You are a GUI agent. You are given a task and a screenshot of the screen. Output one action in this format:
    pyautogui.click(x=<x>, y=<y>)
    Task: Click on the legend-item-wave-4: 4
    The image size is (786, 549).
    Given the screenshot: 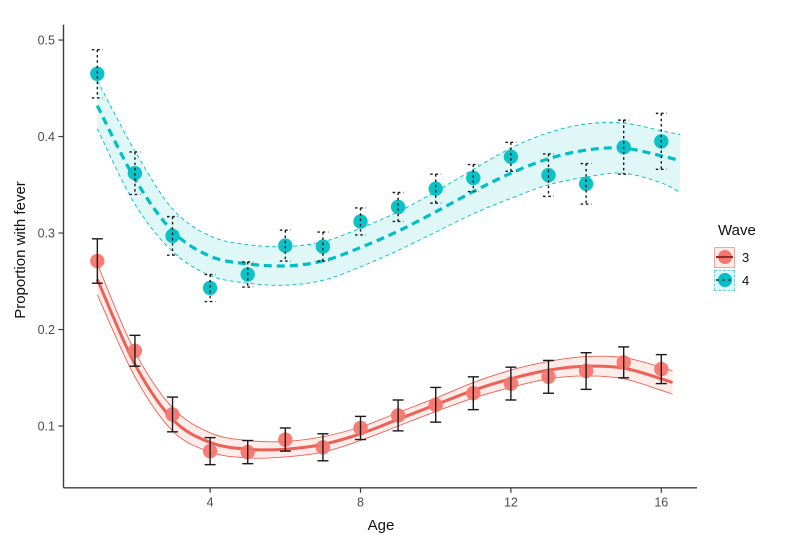 What is the action you would take?
    pyautogui.click(x=735, y=280)
    